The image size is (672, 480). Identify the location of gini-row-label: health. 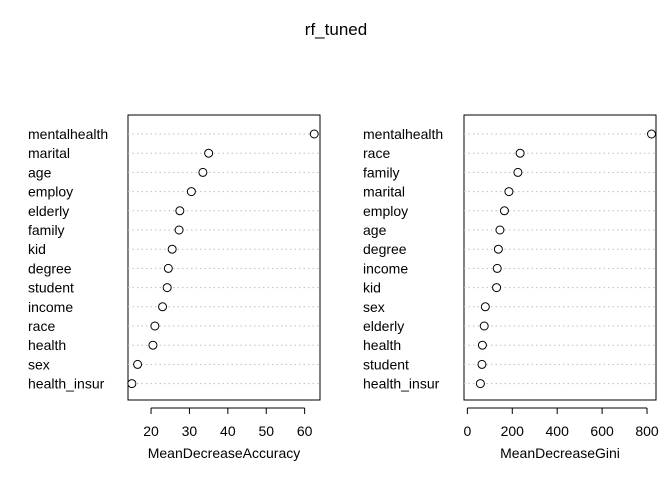
(382, 345).